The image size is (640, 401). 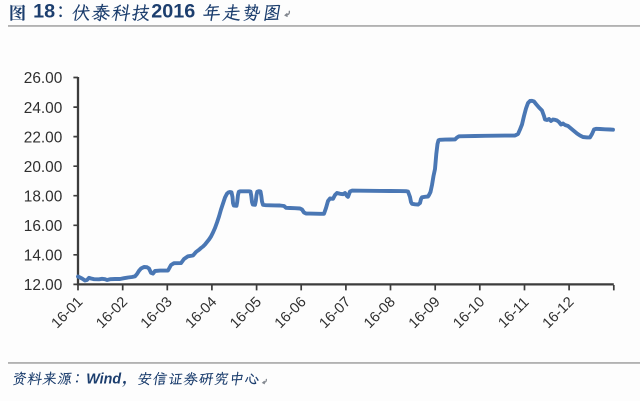 What do you see at coordinates (291, 313) in the screenshot?
I see `svg-text: 16-06` at bounding box center [291, 313].